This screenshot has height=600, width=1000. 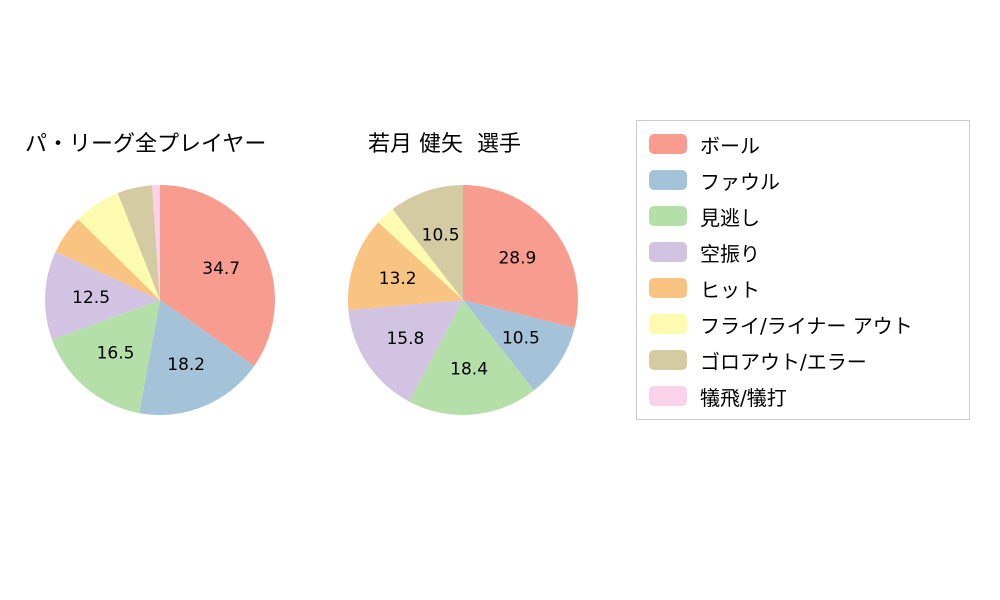 What do you see at coordinates (730, 217) in the screenshot?
I see `legend-item-label: 見逃し` at bounding box center [730, 217].